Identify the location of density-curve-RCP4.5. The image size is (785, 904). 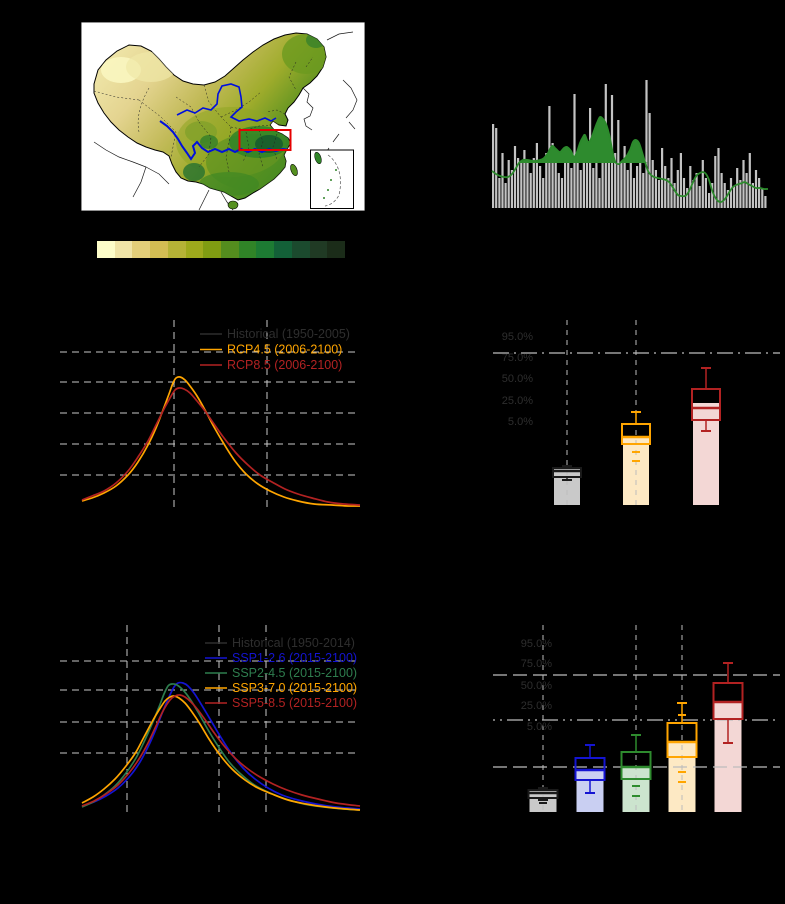
(221, 441).